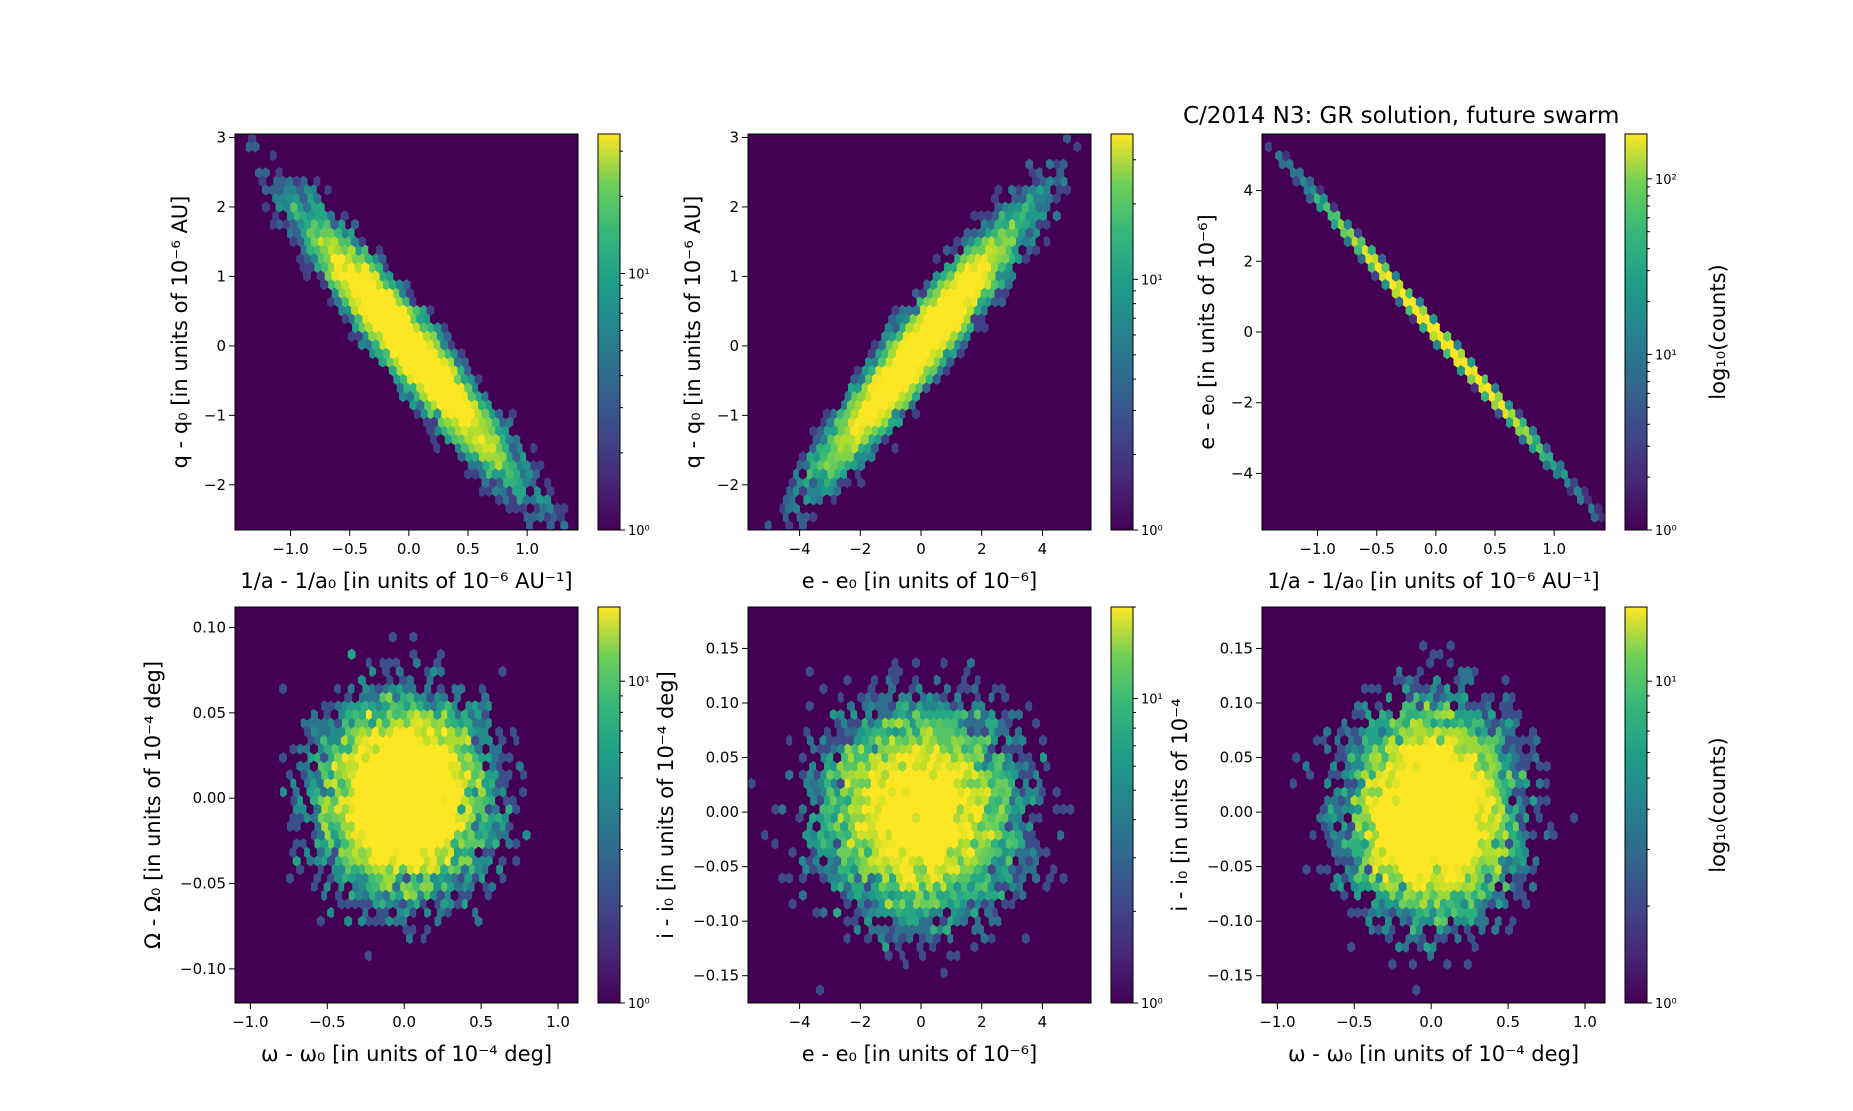 The image size is (1853, 1111). I want to click on x-tick-label: −0.5, so click(327, 1022).